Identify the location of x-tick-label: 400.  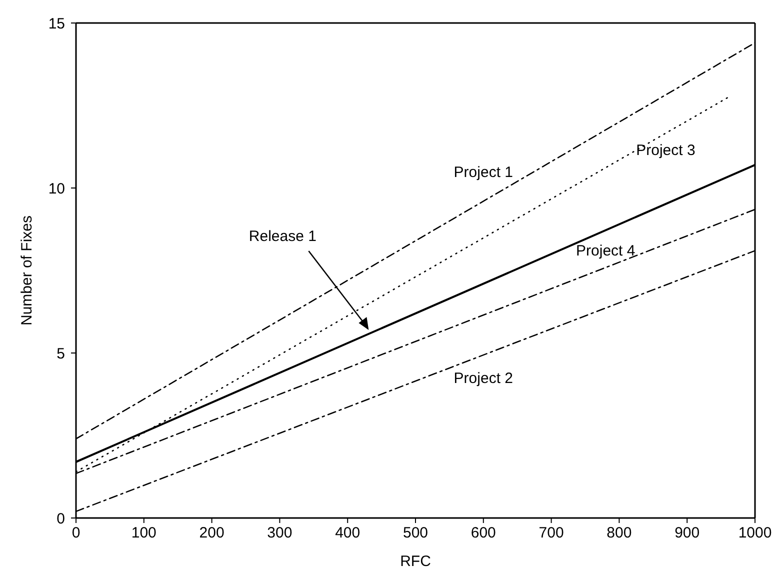
(347, 533).